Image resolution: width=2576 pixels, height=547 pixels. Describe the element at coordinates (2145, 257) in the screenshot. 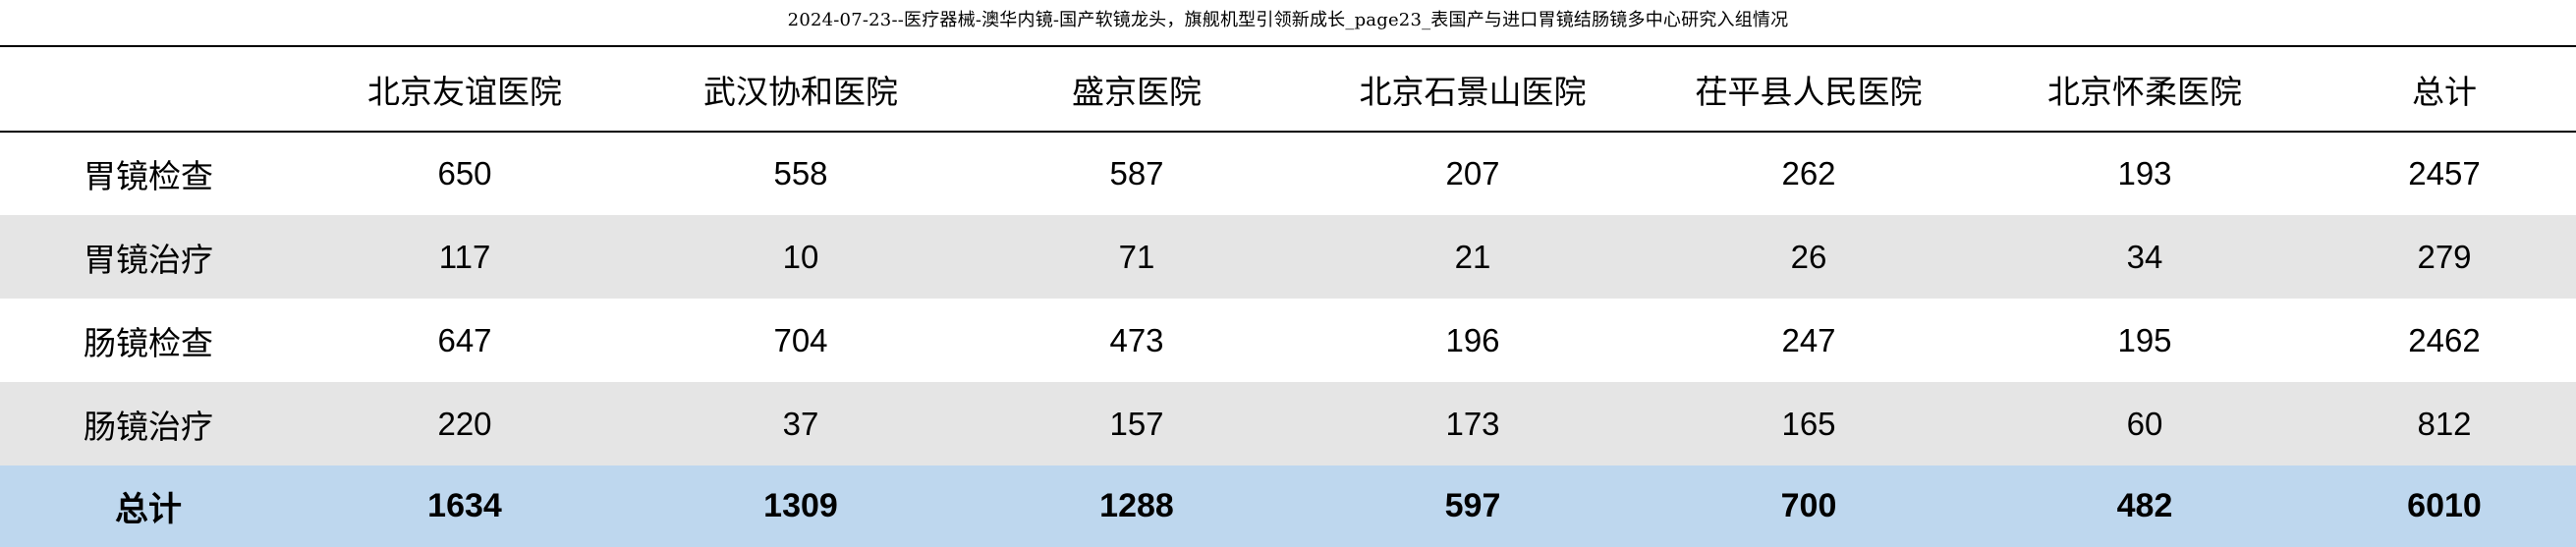

I see `table-cell: 34` at that location.